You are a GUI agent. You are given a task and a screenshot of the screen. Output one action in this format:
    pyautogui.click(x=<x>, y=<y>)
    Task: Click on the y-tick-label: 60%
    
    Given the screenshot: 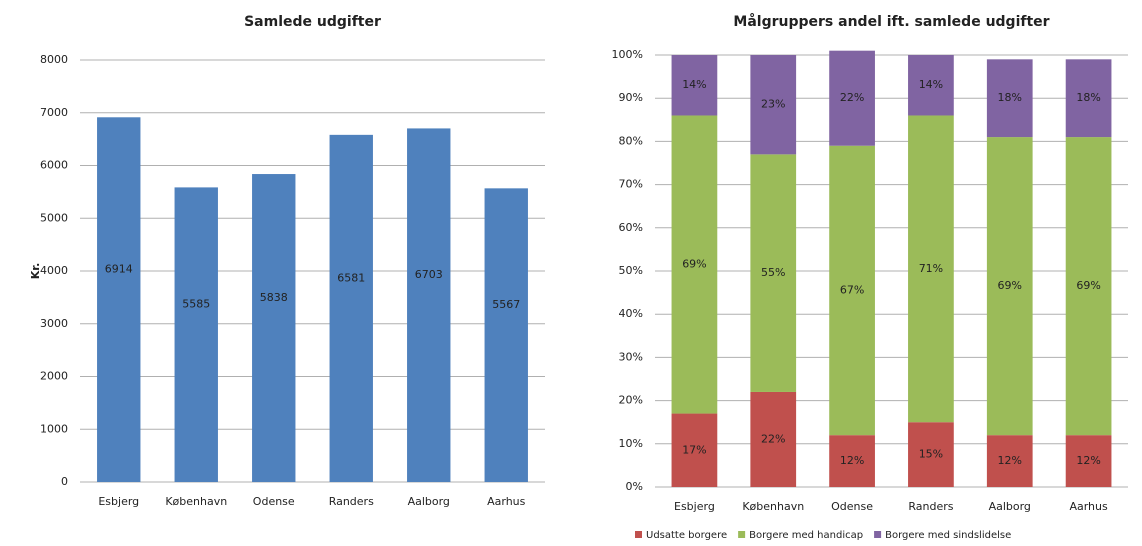 What is the action you would take?
    pyautogui.click(x=631, y=227)
    